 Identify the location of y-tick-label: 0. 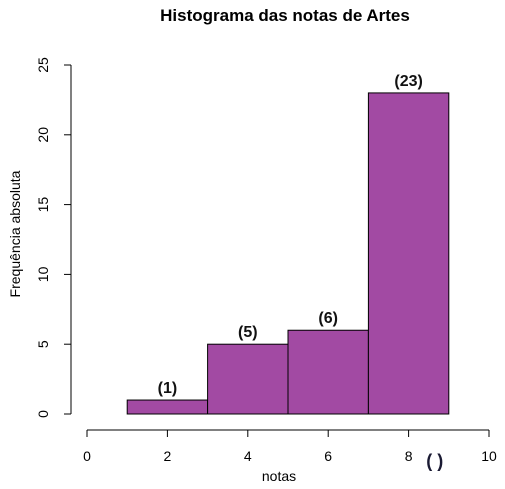
(43, 414).